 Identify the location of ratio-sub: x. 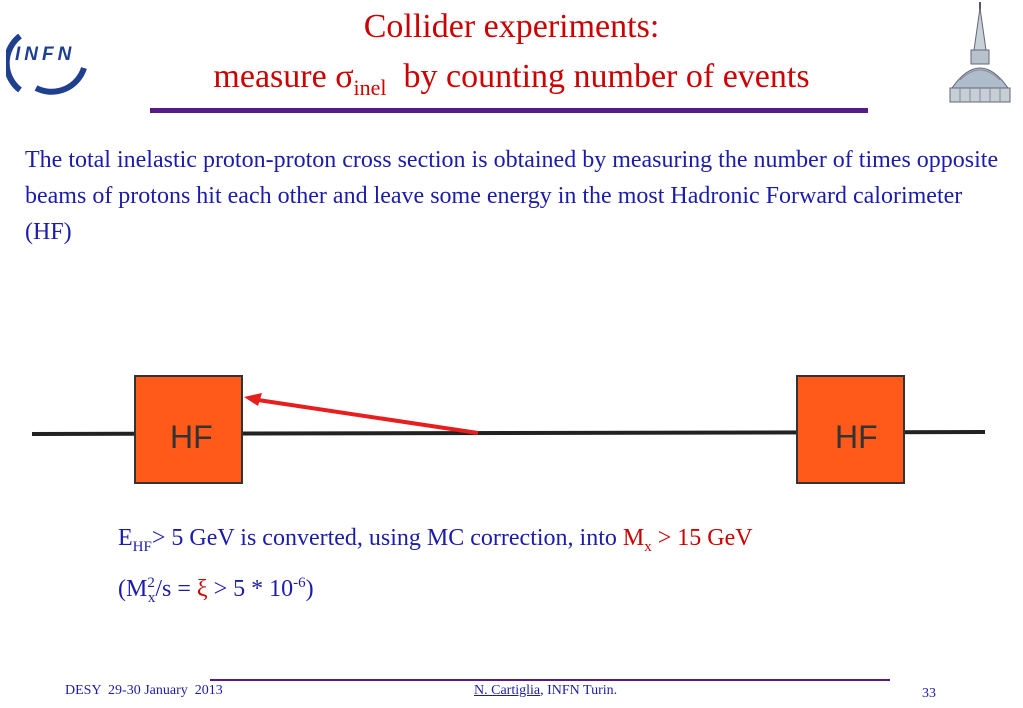
(151, 597).